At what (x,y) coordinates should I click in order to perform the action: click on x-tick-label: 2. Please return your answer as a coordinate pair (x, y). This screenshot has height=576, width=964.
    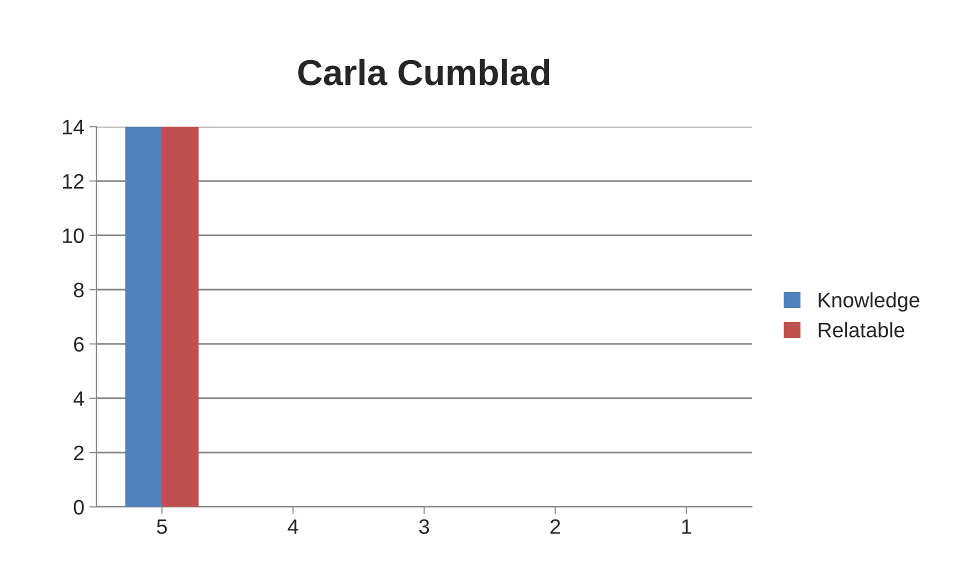
    Looking at the image, I should click on (555, 526).